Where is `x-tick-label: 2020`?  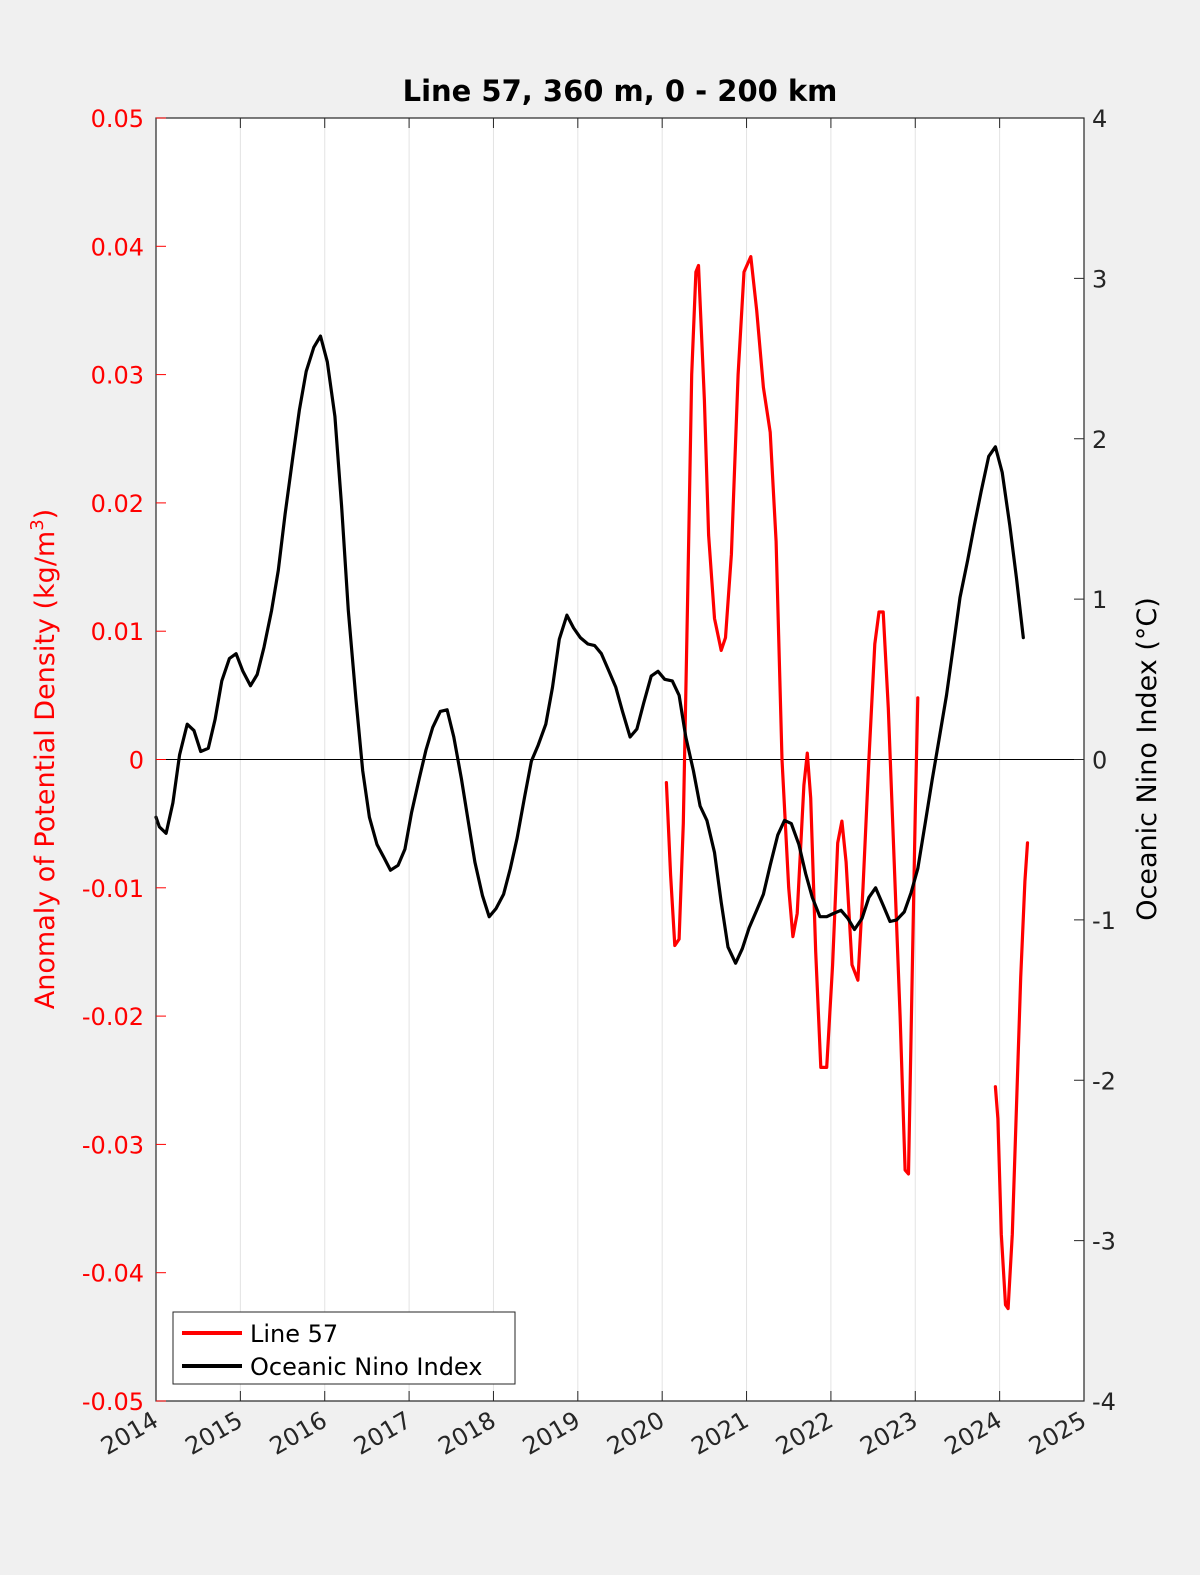 x-tick-label: 2020 is located at coordinates (635, 1433).